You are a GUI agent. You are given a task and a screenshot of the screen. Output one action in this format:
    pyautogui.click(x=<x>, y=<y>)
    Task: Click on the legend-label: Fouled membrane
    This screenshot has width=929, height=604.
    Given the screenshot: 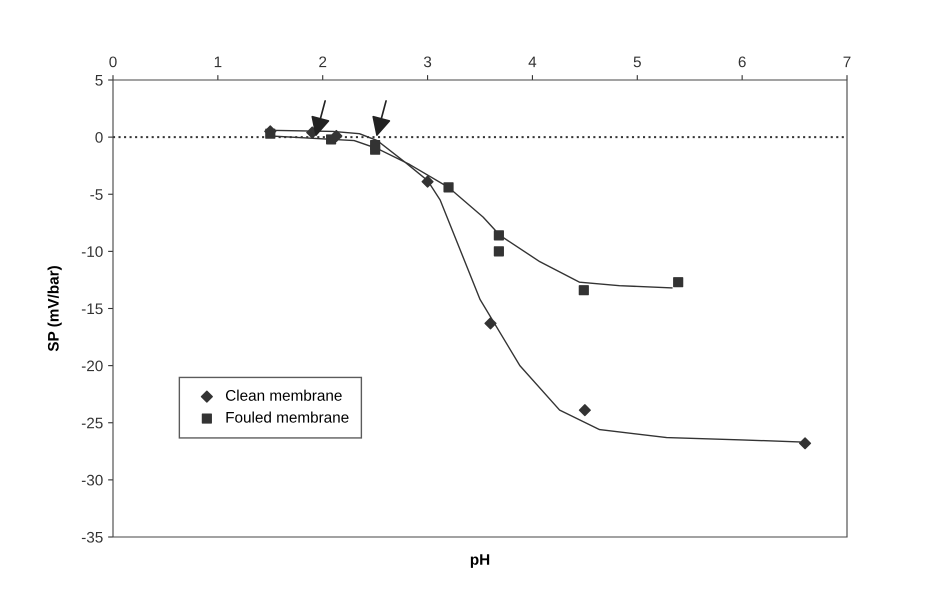 What is the action you would take?
    pyautogui.click(x=287, y=417)
    